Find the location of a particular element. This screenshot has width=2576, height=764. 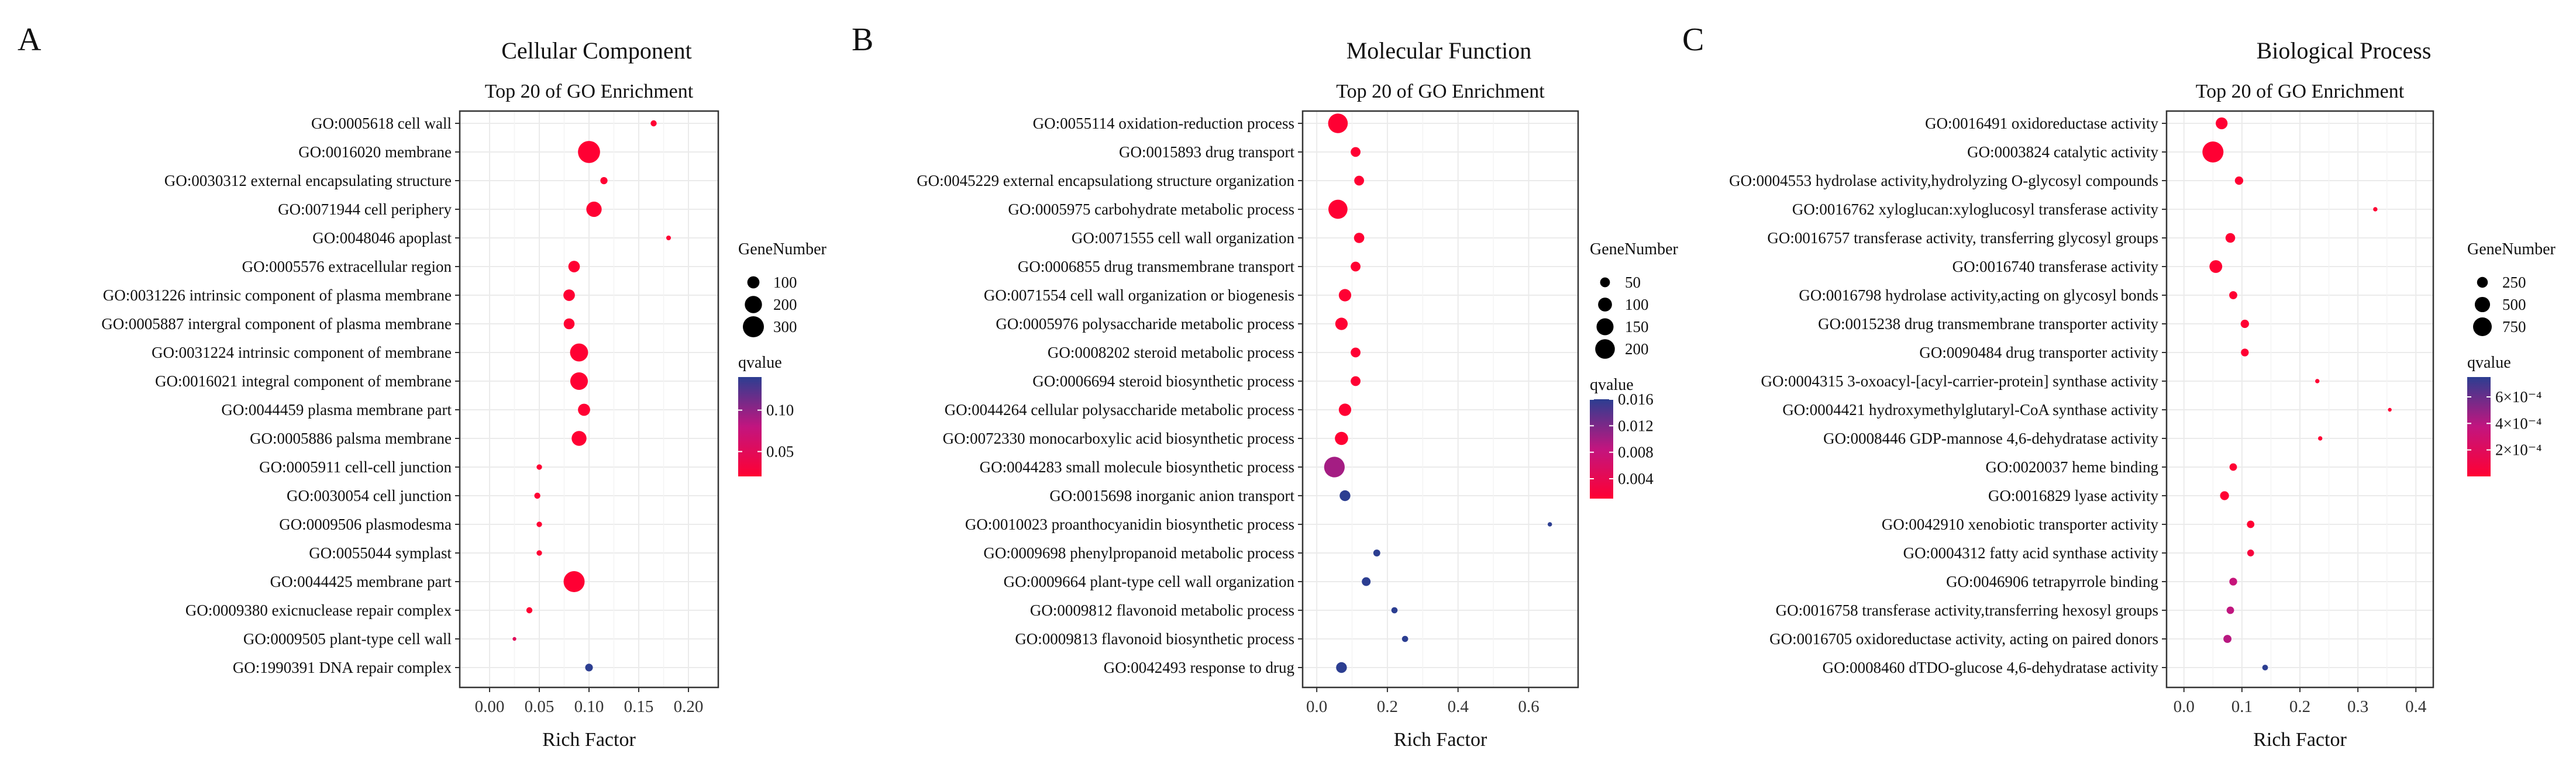

category-label: GO:0009506 plasmodesma is located at coordinates (365, 524).